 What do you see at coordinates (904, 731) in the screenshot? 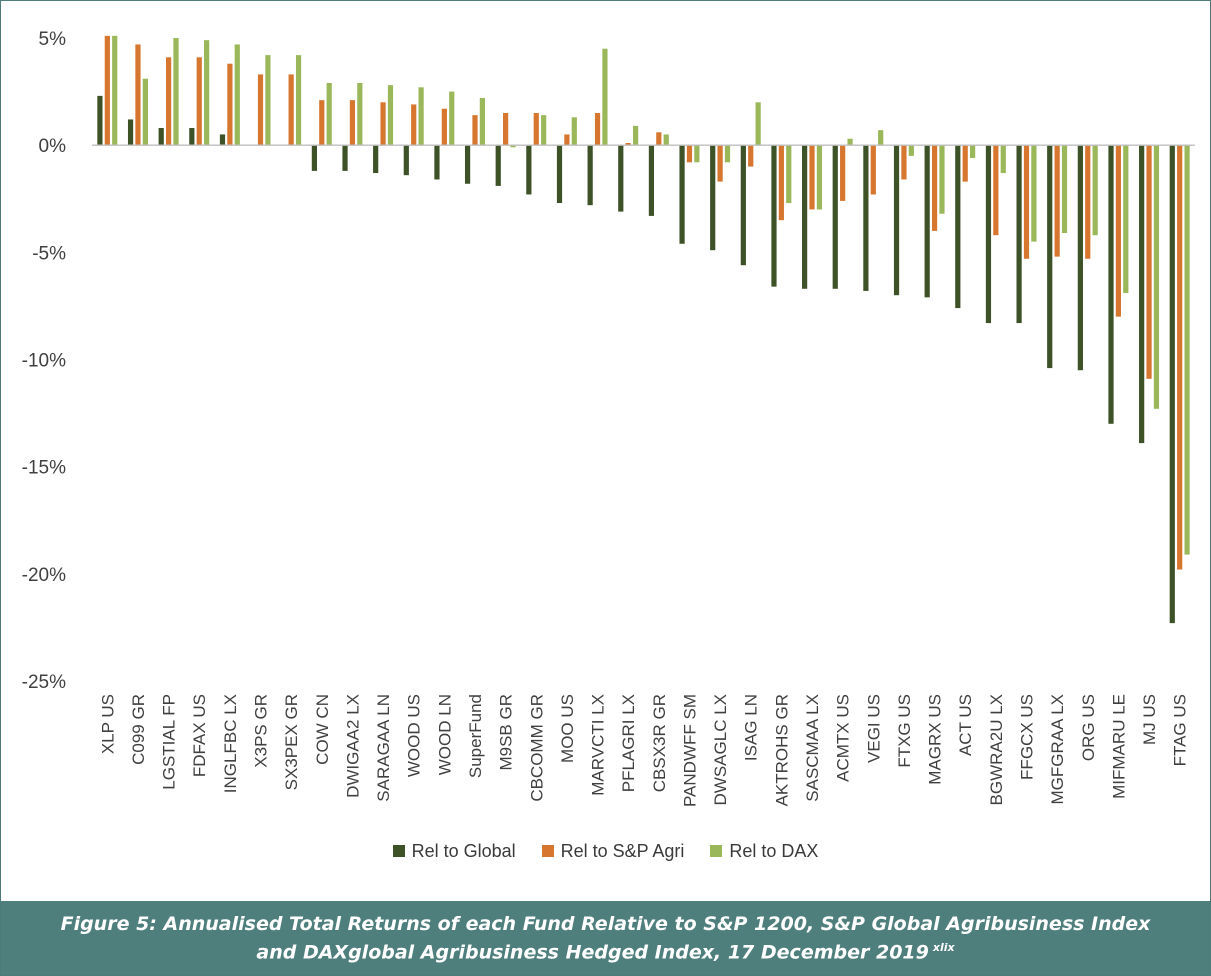
I see `x-tick-label: FTXG US` at bounding box center [904, 731].